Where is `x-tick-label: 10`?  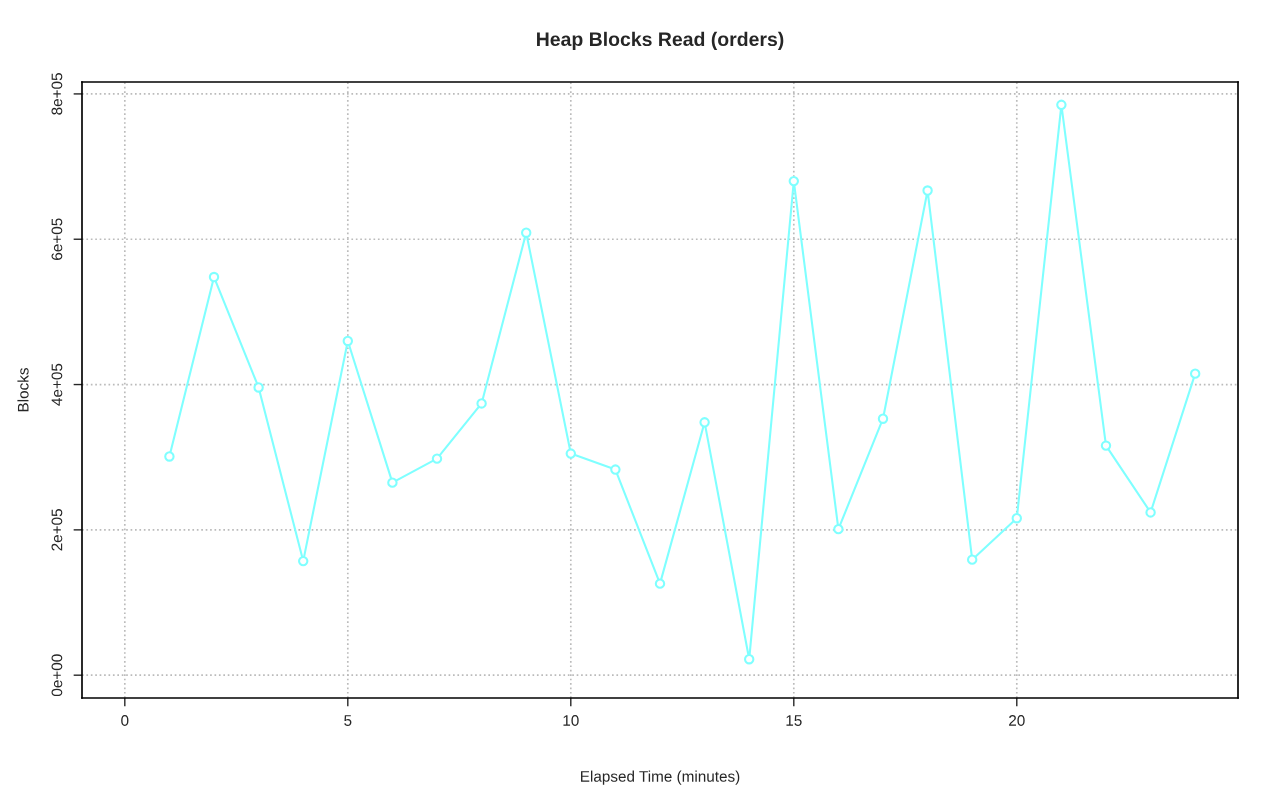
x-tick-label: 10 is located at coordinates (571, 720).